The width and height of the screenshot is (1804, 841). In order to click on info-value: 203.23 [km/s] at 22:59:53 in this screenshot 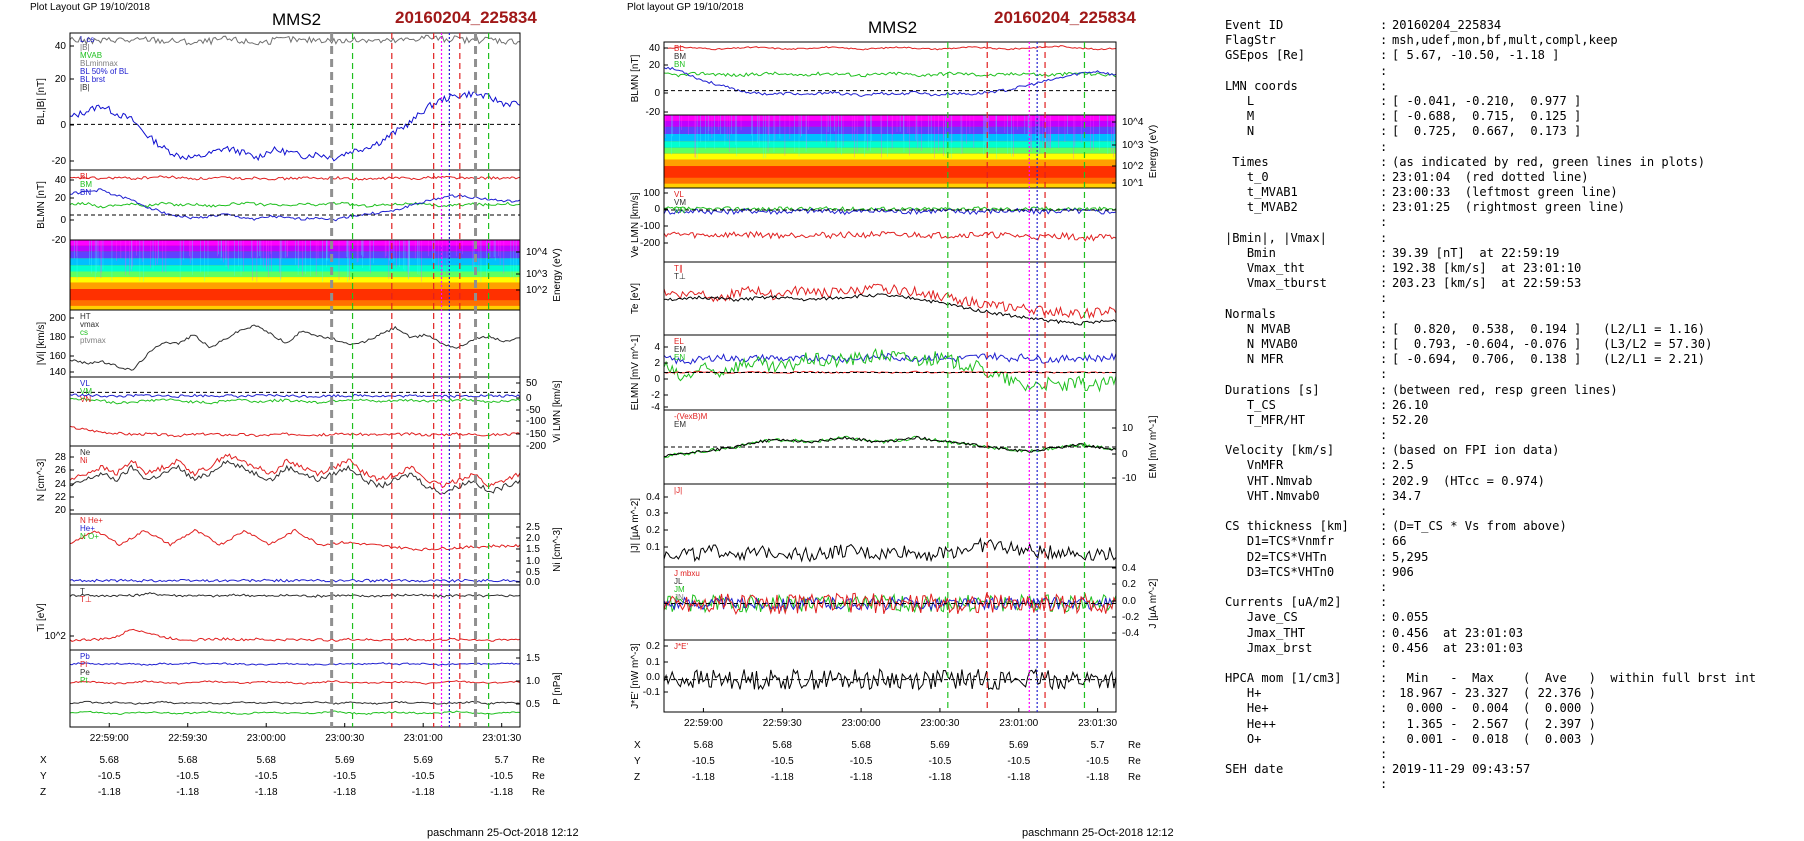, I will do `click(1487, 283)`.